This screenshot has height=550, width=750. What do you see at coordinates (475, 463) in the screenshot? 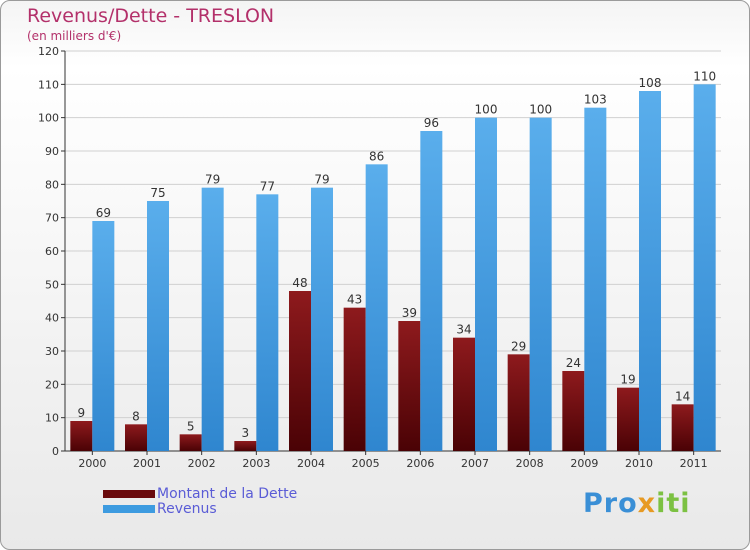
I see `x-tick-label: 2007` at bounding box center [475, 463].